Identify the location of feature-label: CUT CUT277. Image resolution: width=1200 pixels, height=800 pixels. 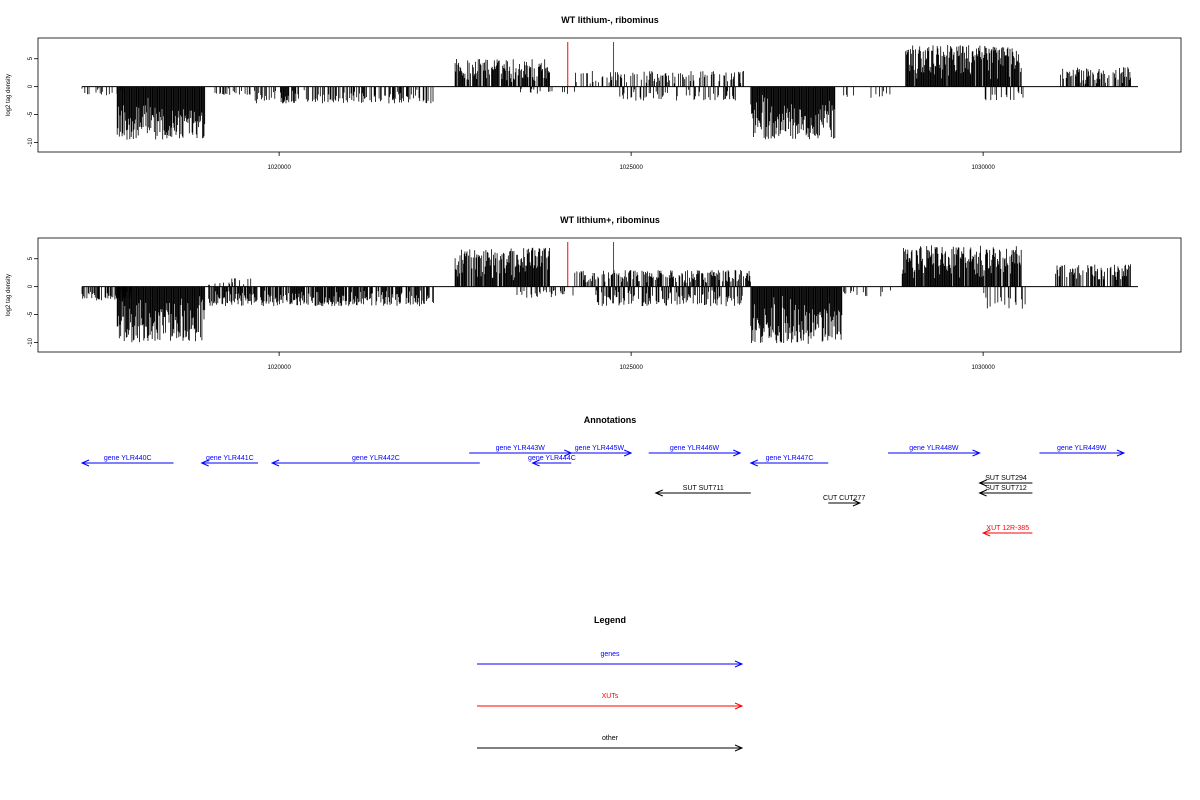
(844, 498).